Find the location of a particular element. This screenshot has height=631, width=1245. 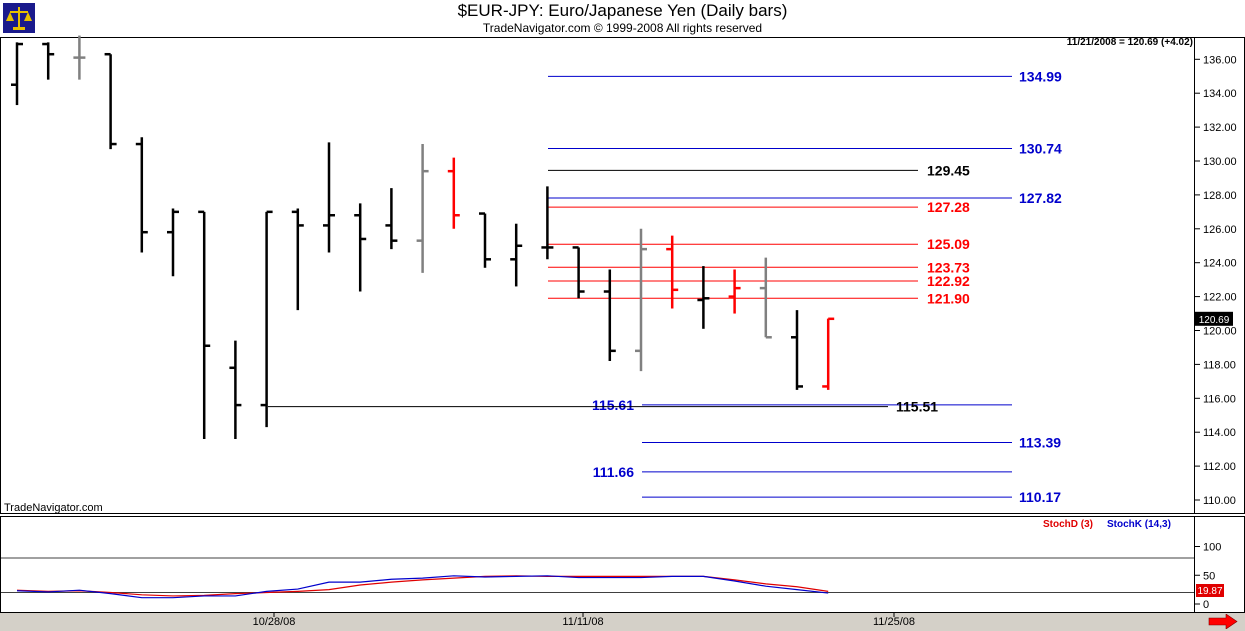

price-level: 129.45 is located at coordinates (759, 170).